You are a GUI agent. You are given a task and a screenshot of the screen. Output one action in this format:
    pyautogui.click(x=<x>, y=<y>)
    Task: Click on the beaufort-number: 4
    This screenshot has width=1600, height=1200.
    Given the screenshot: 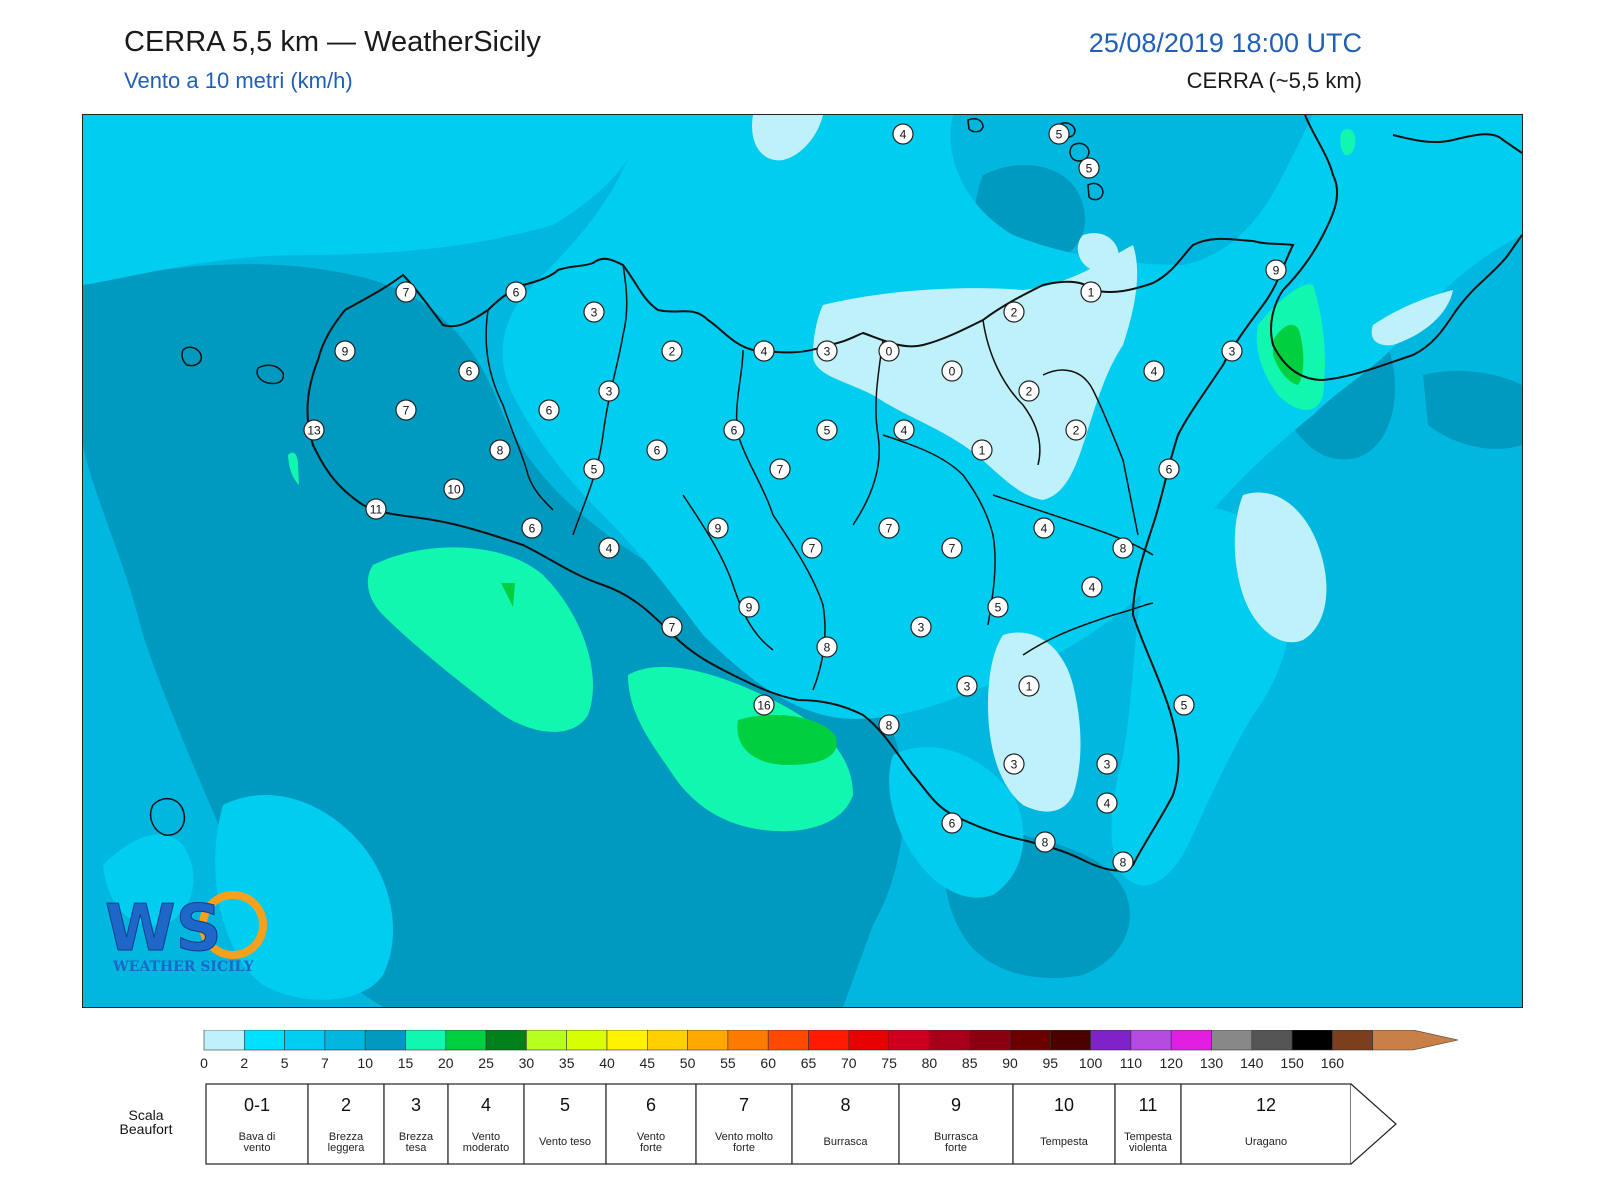 What is the action you would take?
    pyautogui.click(x=486, y=1105)
    